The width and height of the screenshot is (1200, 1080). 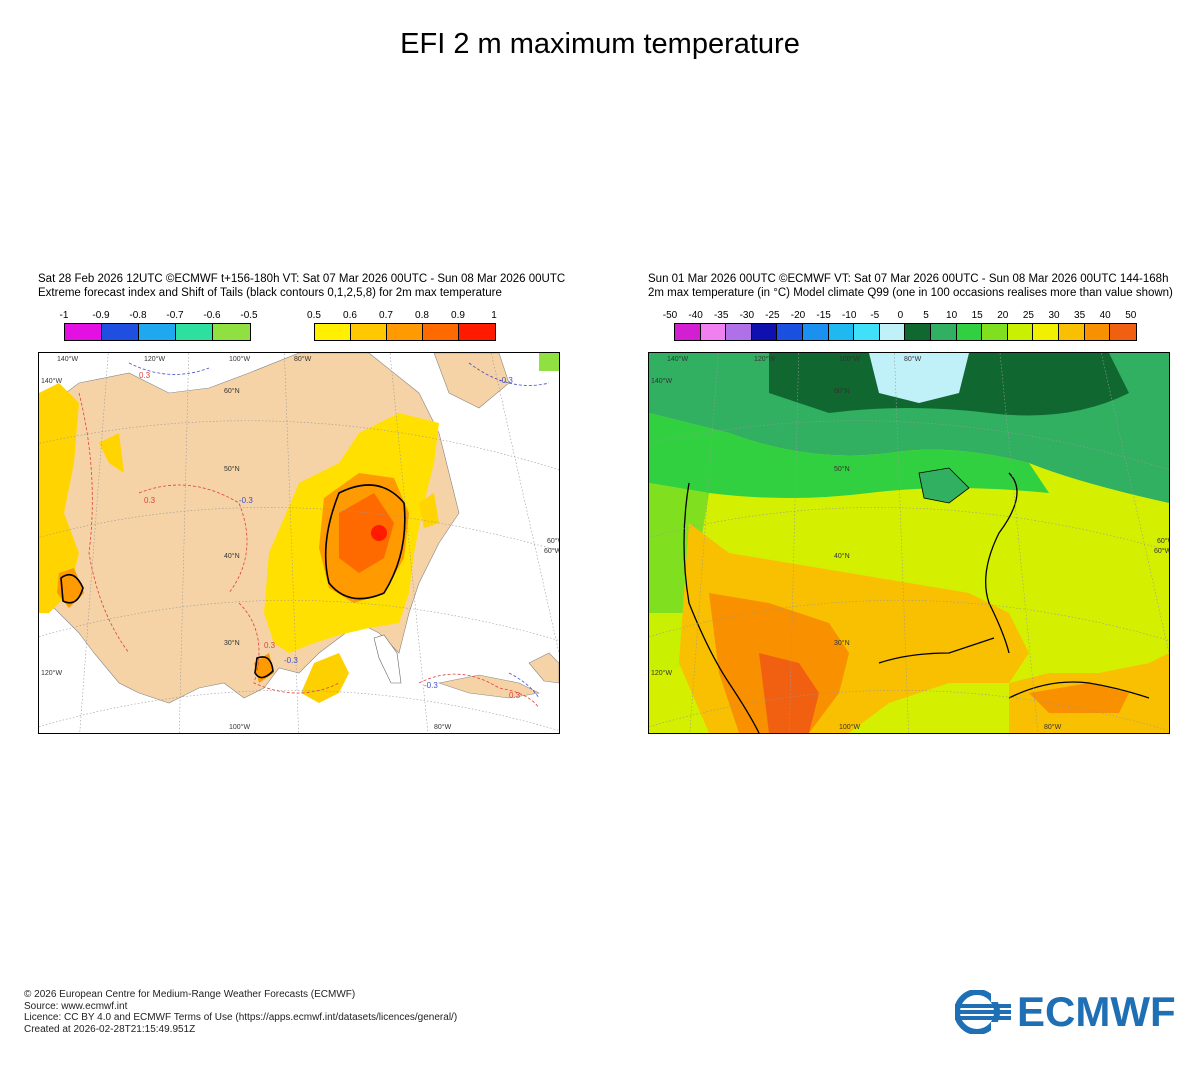 I want to click on legend-tick: -0.6, so click(x=212, y=315).